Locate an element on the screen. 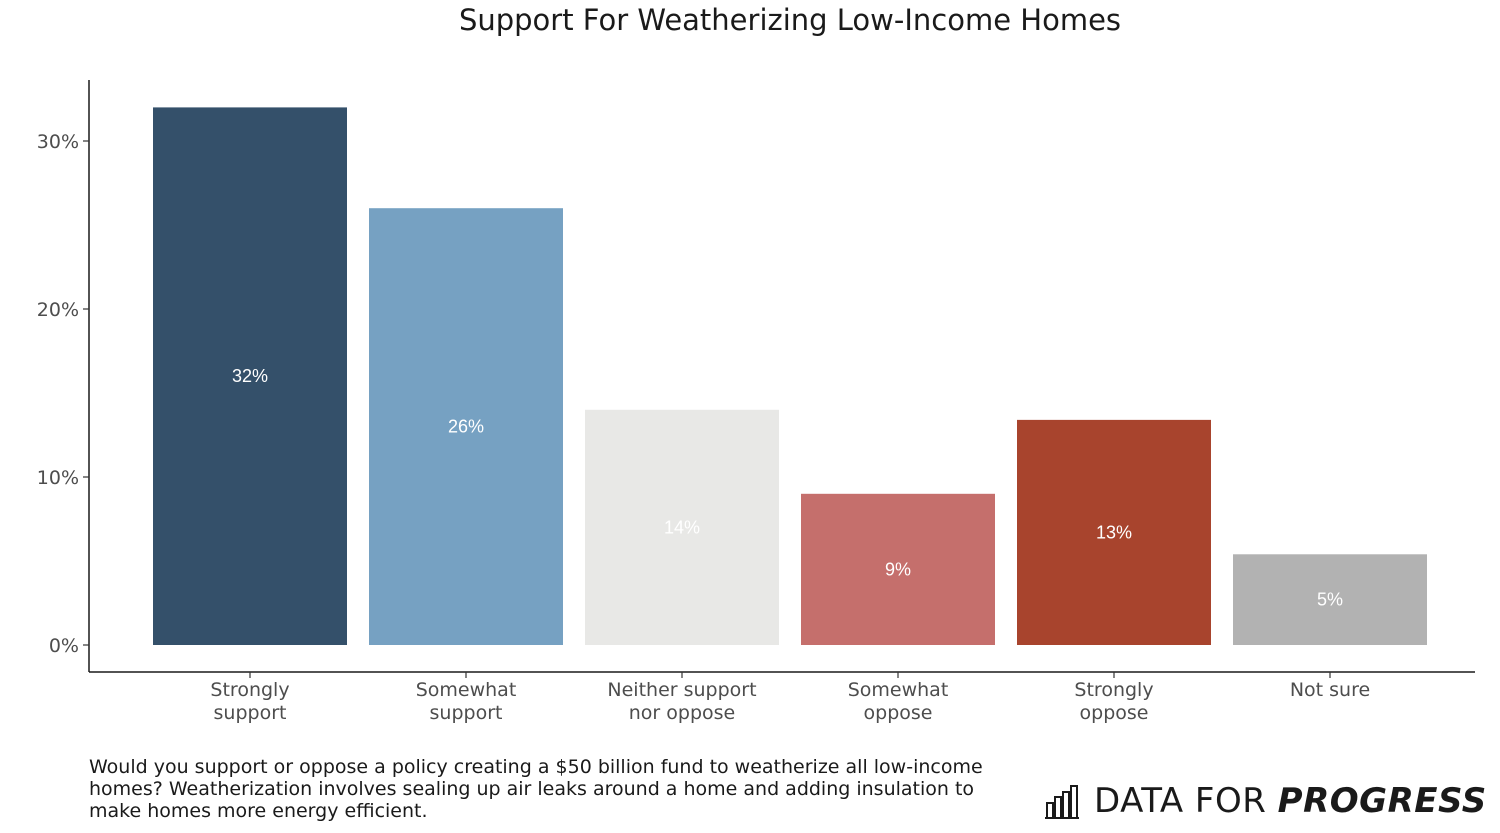 The width and height of the screenshot is (1500, 833). bar-value-label: 13% is located at coordinates (1114, 532).